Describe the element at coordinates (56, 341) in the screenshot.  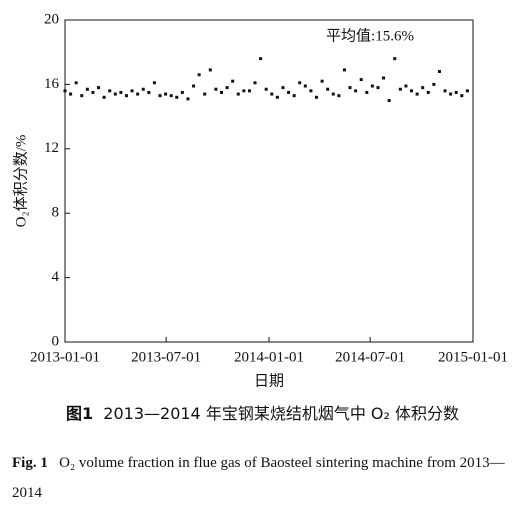
I see `y-tick-label: 0` at that location.